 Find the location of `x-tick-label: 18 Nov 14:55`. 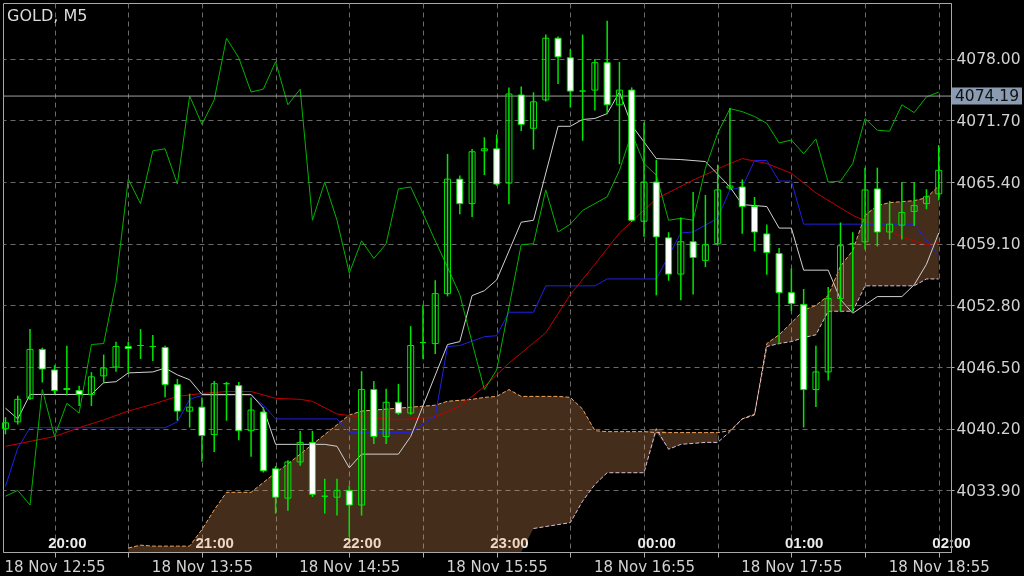

x-tick-label: 18 Nov 14:55 is located at coordinates (350, 566).